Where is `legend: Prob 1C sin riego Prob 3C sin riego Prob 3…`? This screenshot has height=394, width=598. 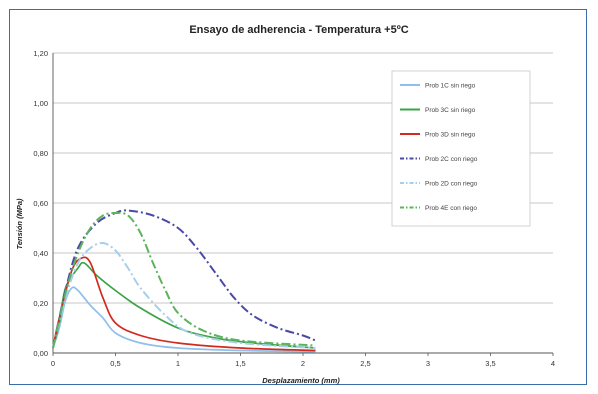 legend: Prob 1C sin riego Prob 3C sin riego Prob 3… is located at coordinates (461, 148).